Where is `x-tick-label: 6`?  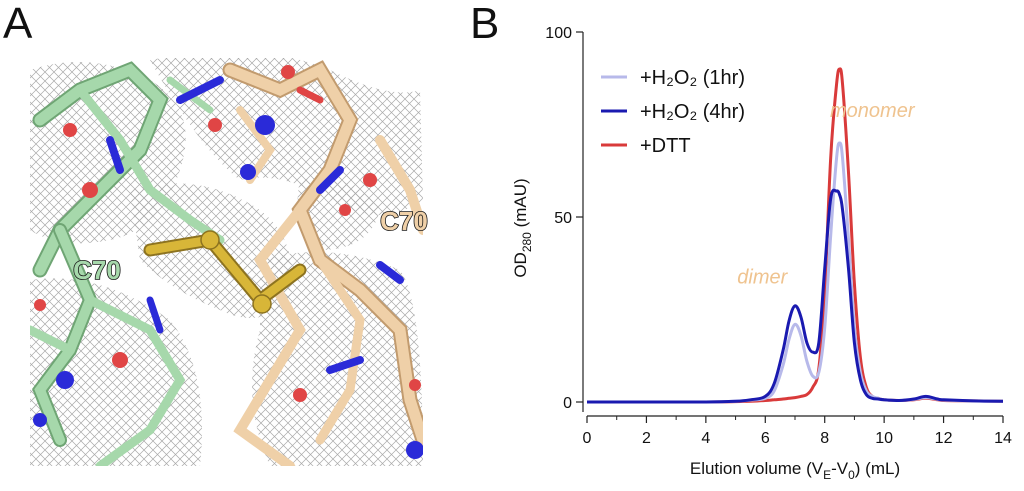
x-tick-label: 6 is located at coordinates (765, 438).